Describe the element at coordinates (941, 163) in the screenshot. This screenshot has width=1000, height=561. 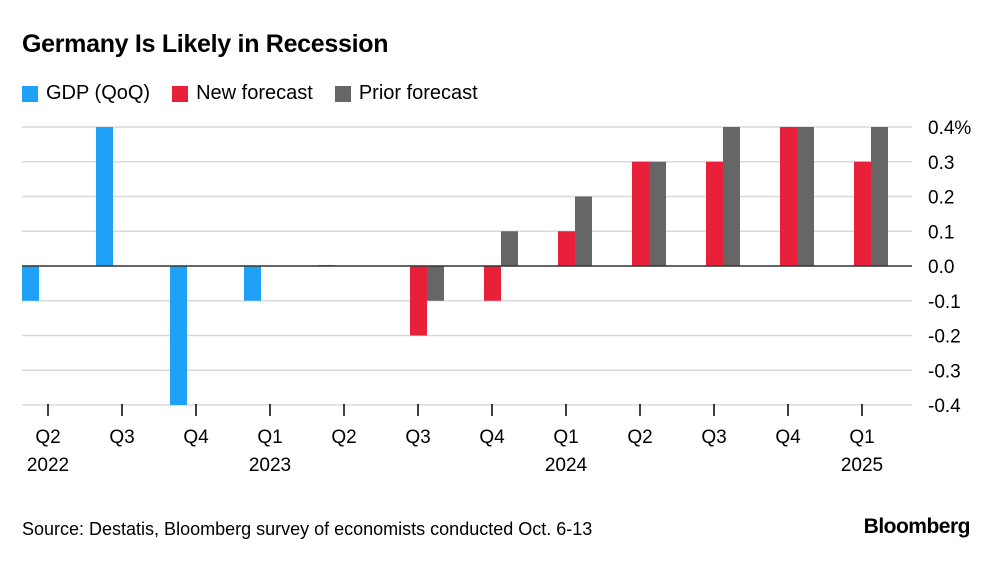
I see `y-tick-label: 0.3` at that location.